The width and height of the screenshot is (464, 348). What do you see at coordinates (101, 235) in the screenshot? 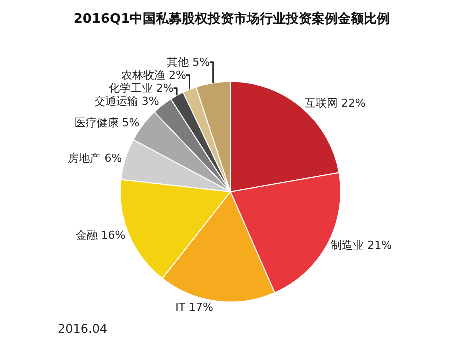
I see `slice-label: 金融 16%` at bounding box center [101, 235].